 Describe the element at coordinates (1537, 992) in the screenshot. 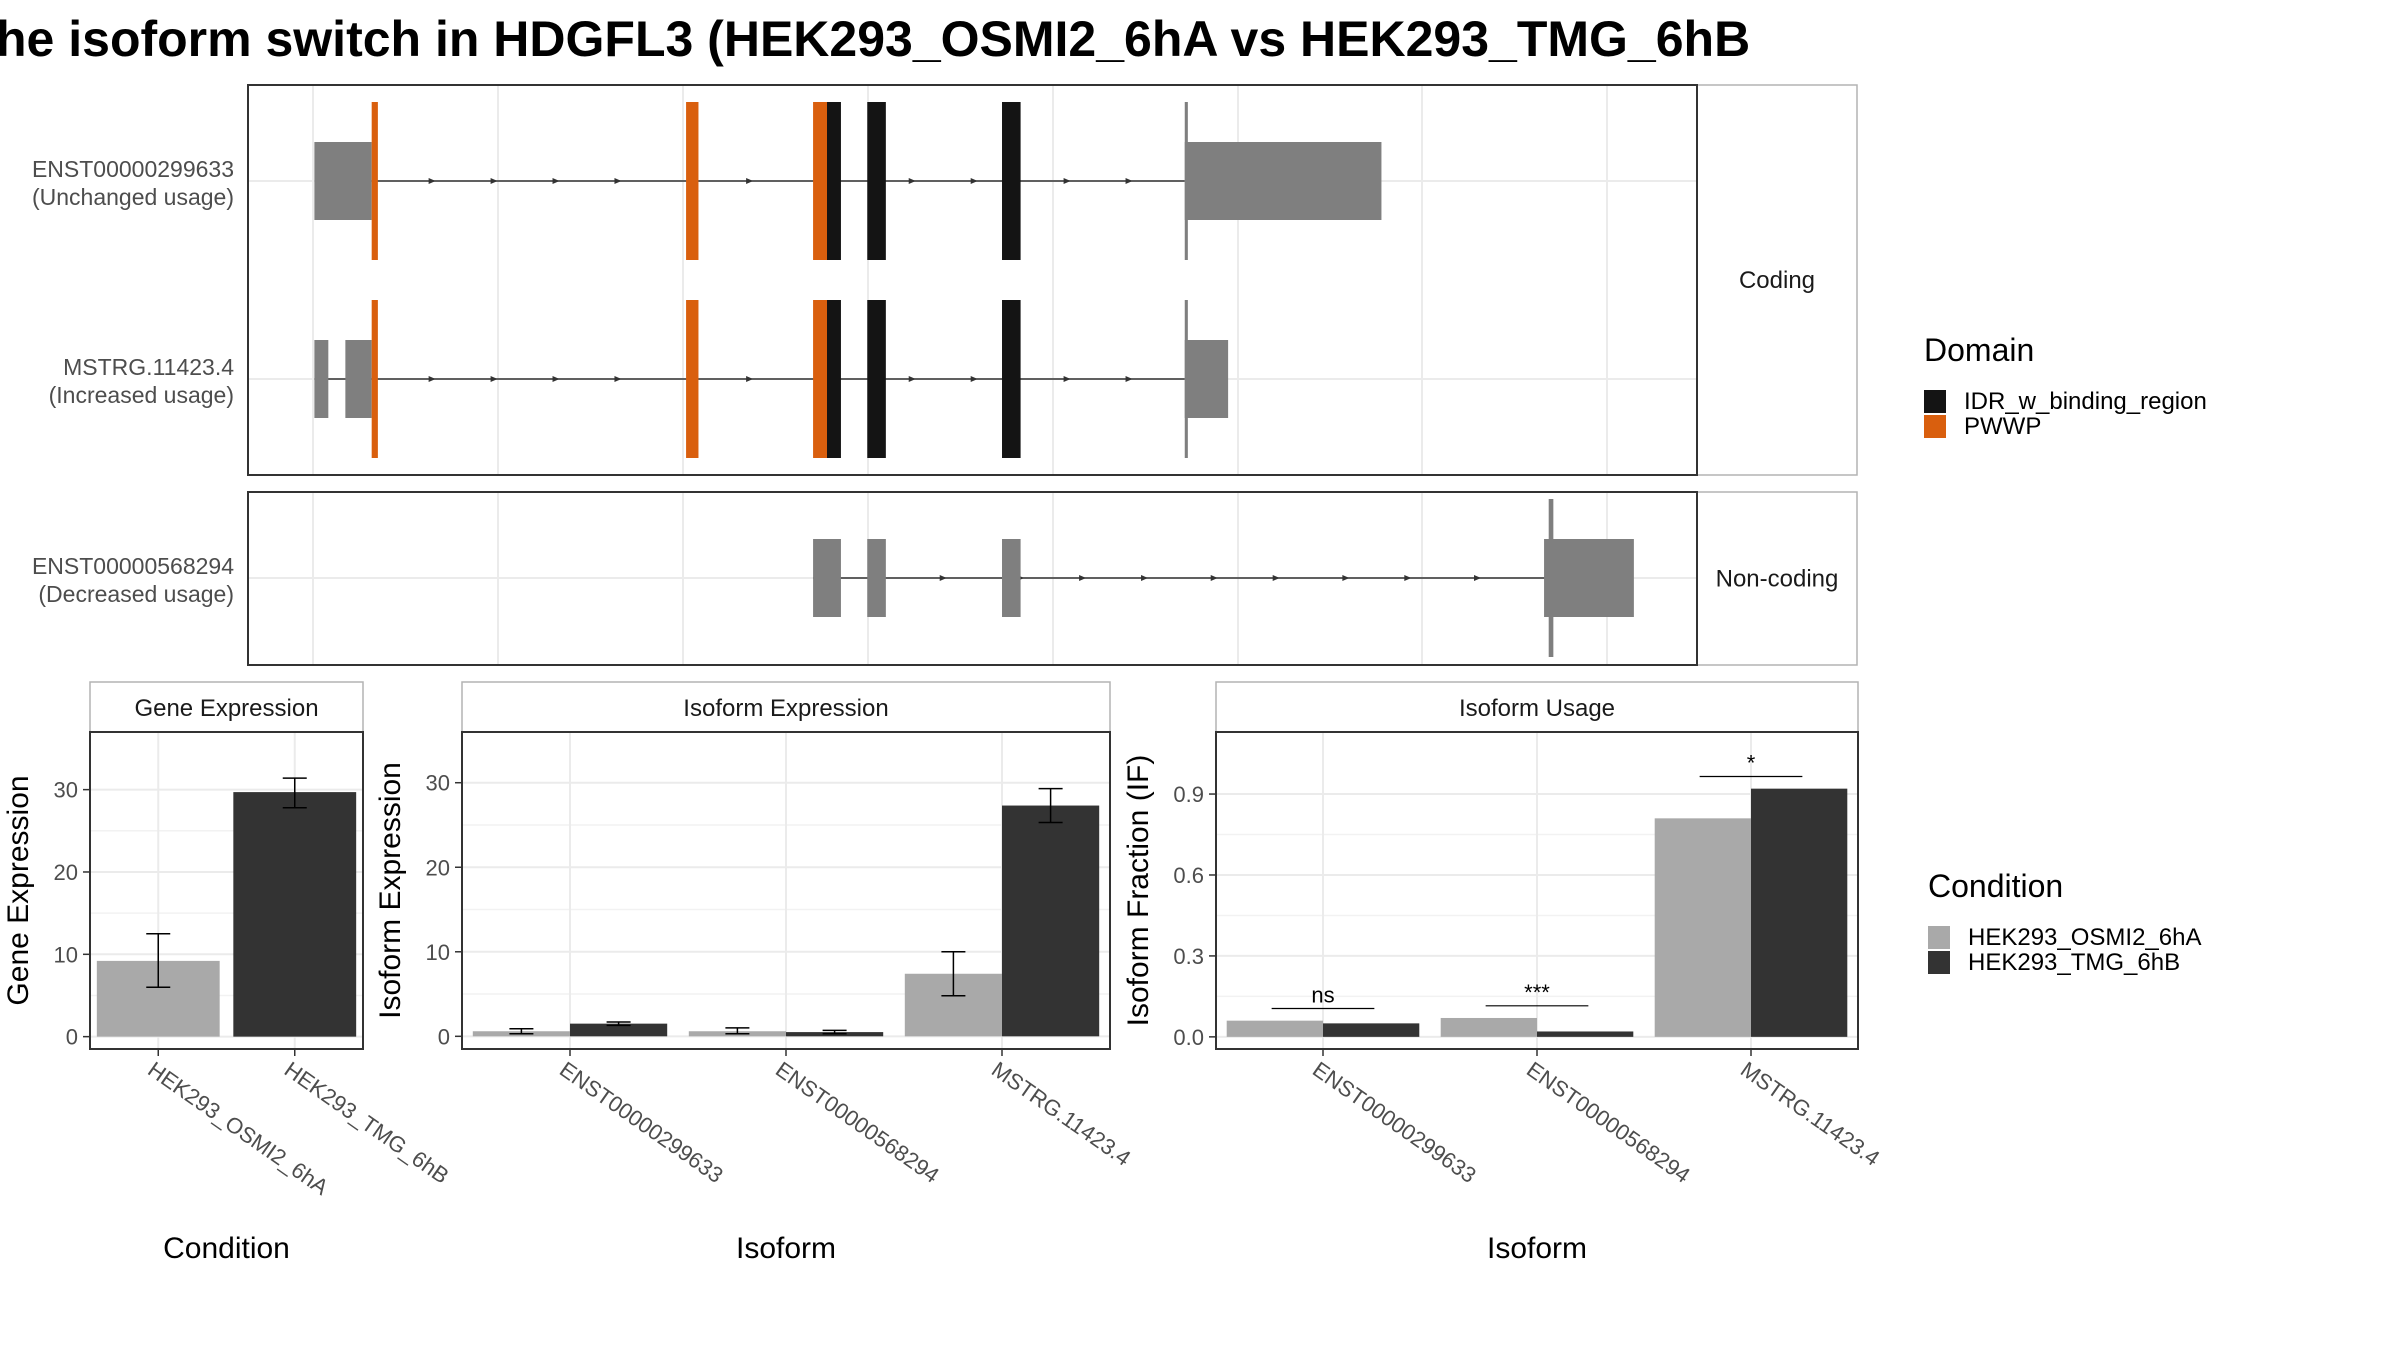

I see `significance-label: ***` at that location.